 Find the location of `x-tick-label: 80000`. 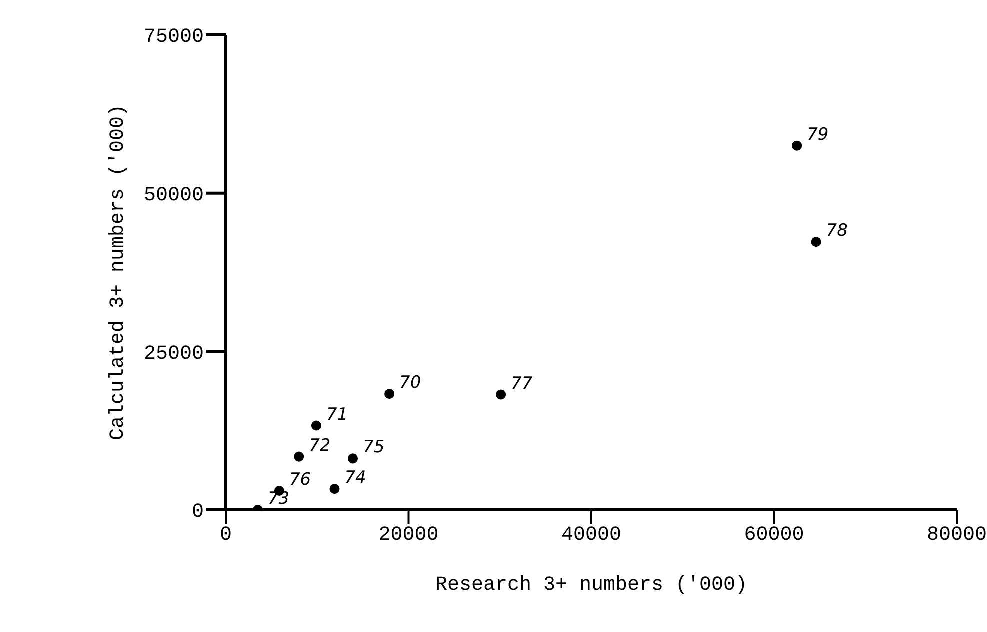

x-tick-label: 80000 is located at coordinates (956, 536).